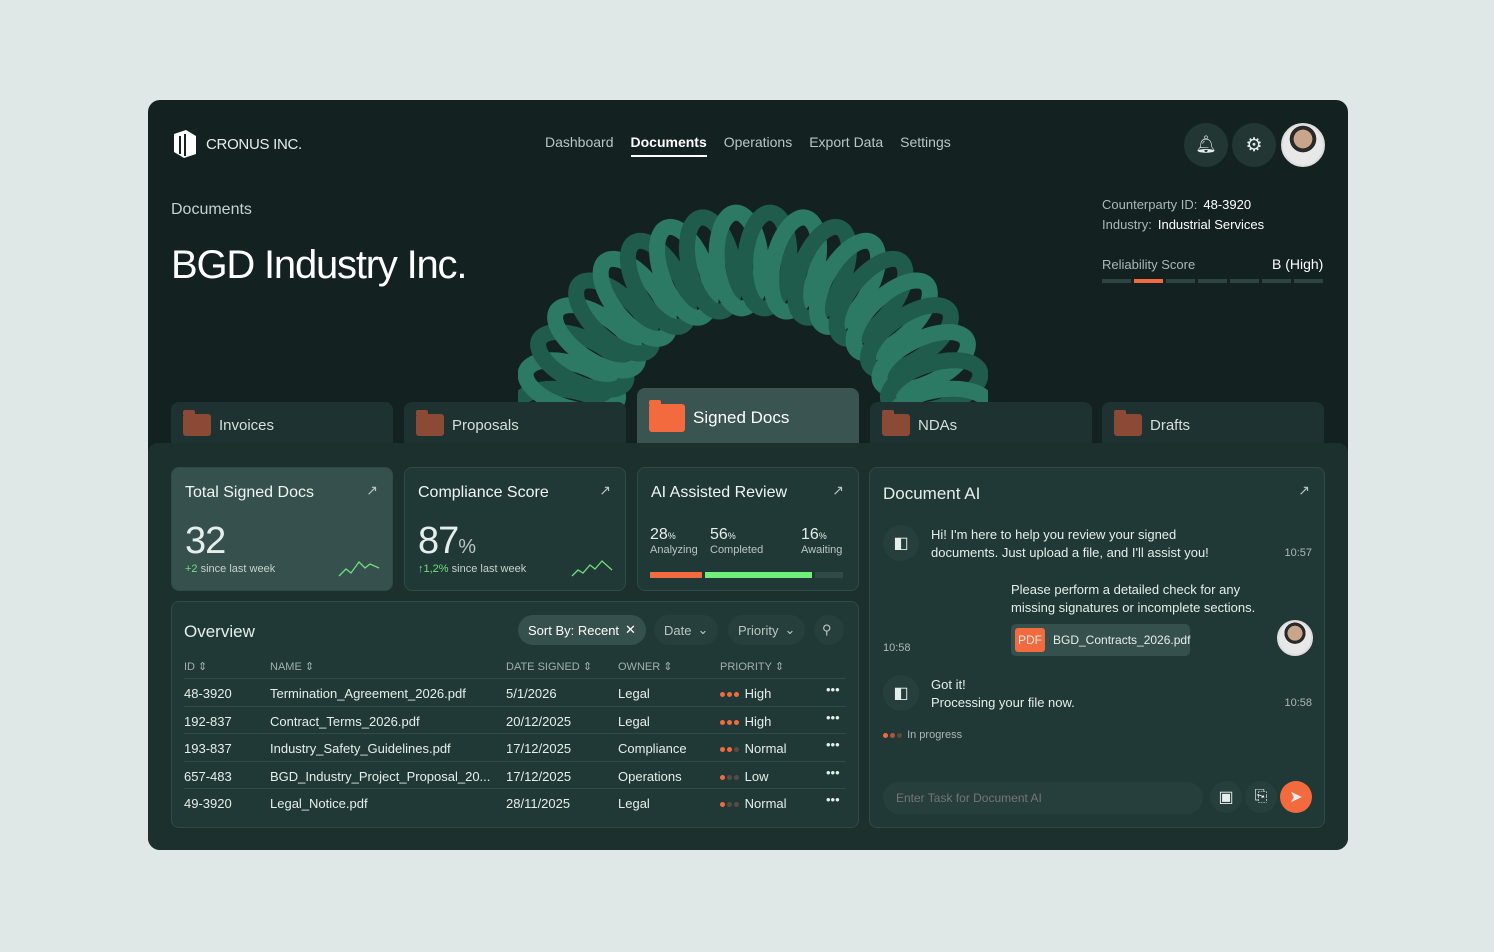 The width and height of the screenshot is (1494, 952). I want to click on priority-label: High, so click(758, 693).